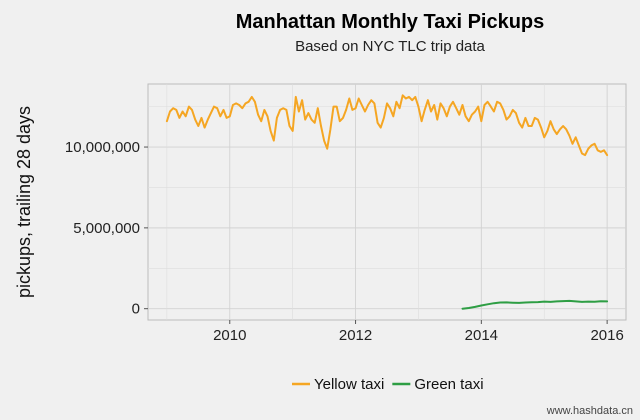 This screenshot has height=420, width=640. Describe the element at coordinates (136, 309) in the screenshot. I see `y-tick-label: 0` at that location.